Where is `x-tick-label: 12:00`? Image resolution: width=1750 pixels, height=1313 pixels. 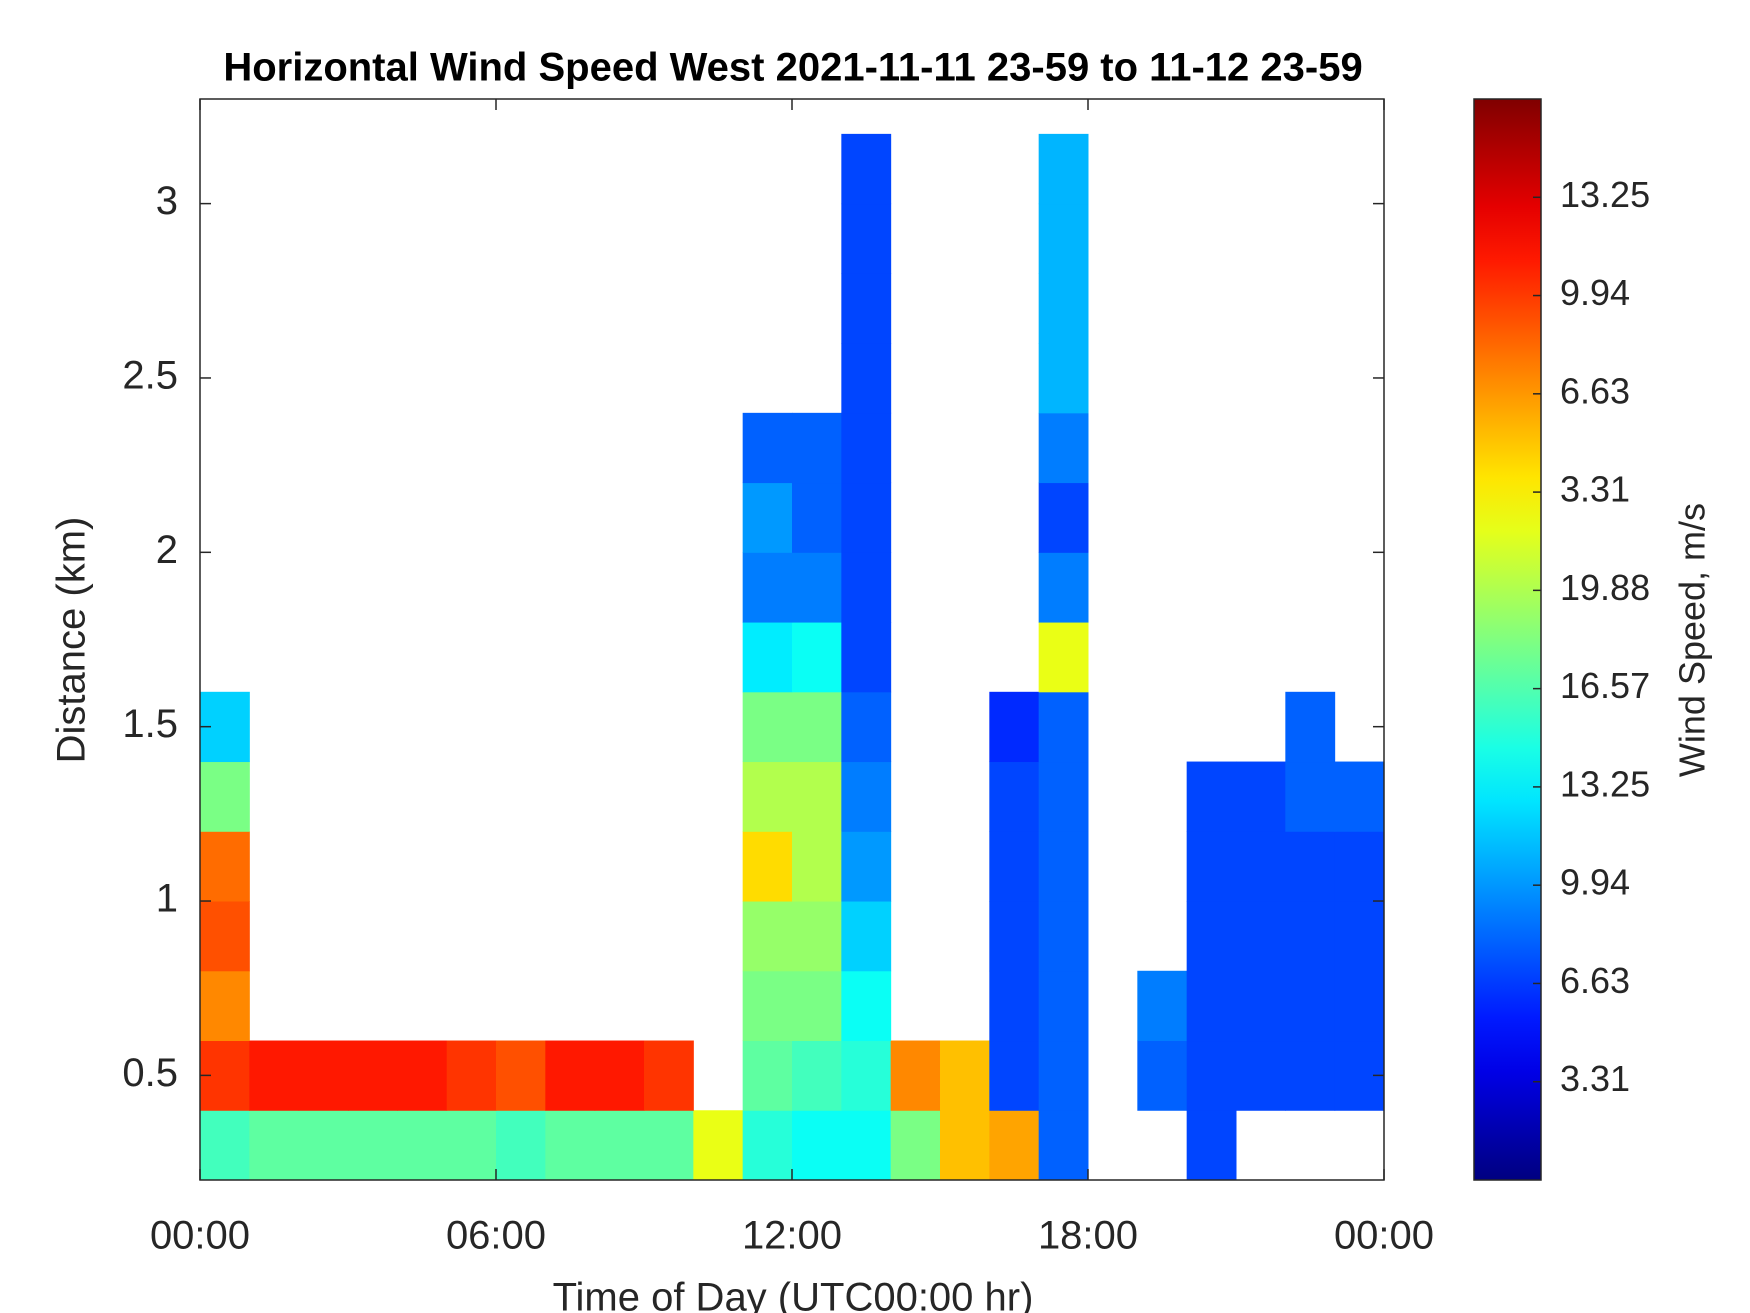 x-tick-label: 12:00 is located at coordinates (792, 1236).